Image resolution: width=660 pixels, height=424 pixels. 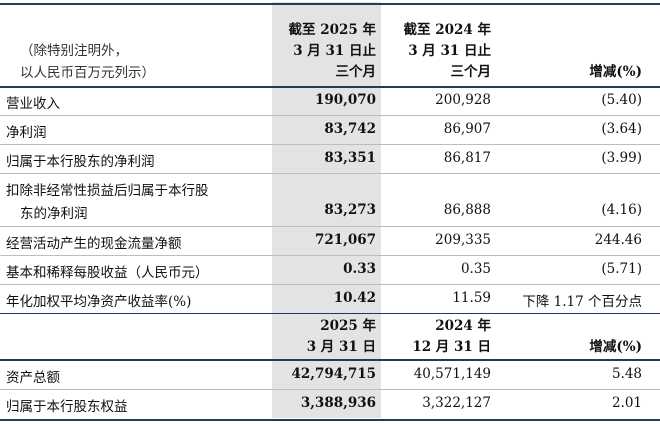 I want to click on col-2024q1-line1: 截至 2024 年, so click(x=447, y=30).